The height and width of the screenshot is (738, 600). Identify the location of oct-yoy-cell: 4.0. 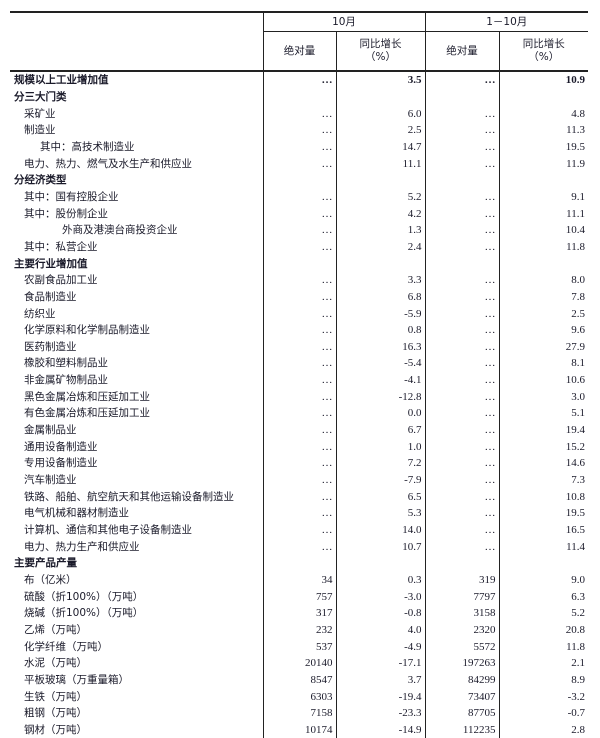
(380, 630).